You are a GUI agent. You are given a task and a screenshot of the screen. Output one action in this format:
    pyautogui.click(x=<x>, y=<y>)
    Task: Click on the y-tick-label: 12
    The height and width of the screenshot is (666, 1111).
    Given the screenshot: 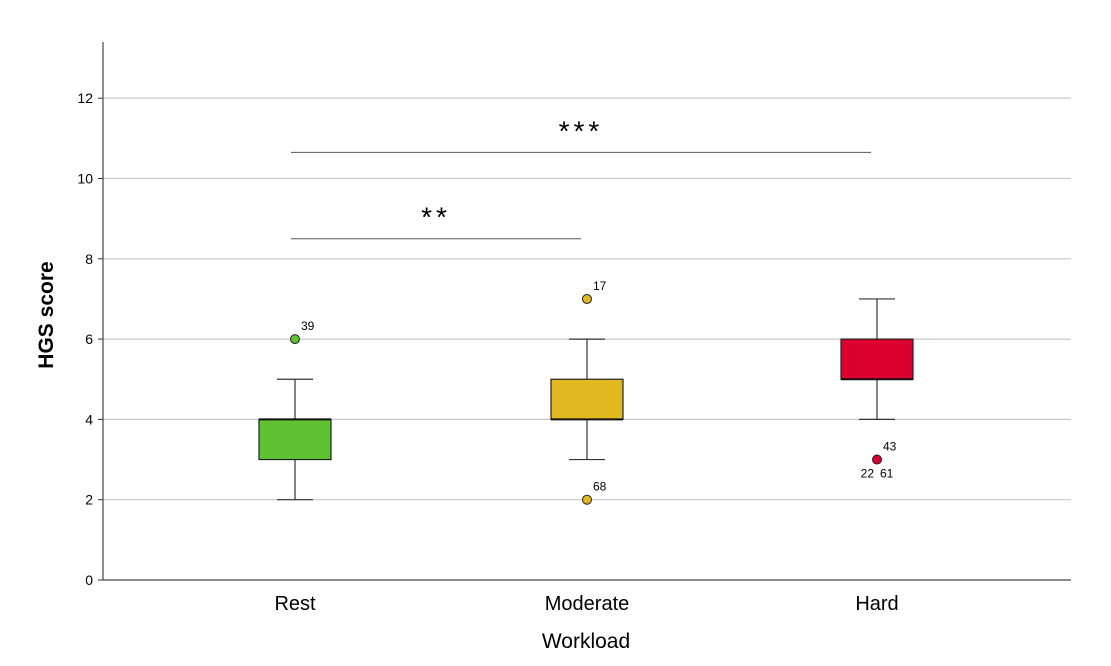 What is the action you would take?
    pyautogui.click(x=85, y=98)
    